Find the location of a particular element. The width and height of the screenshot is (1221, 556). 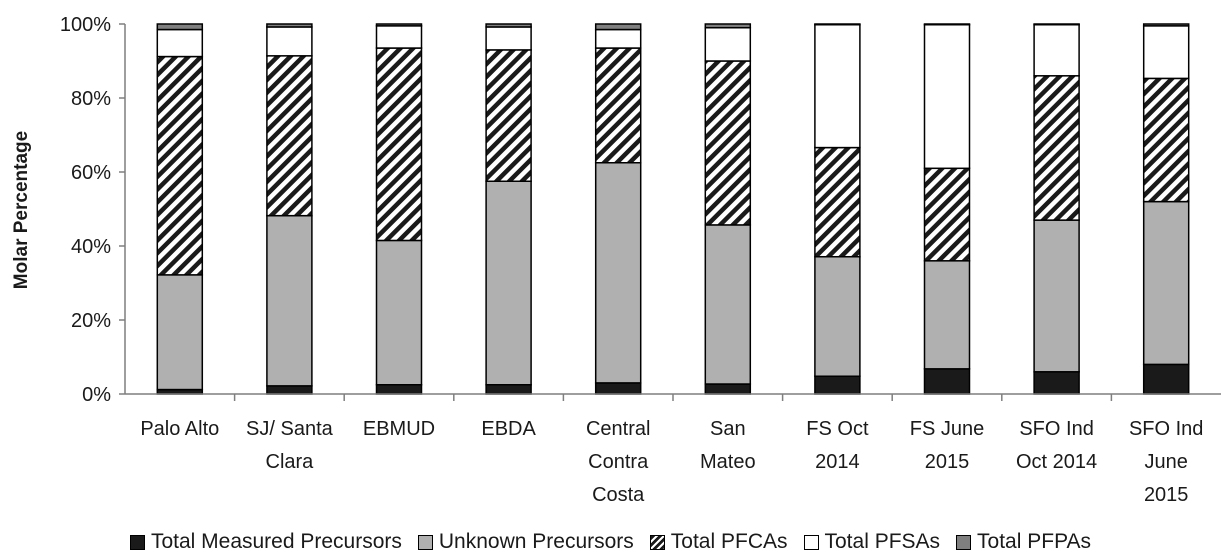

x-tick-label: SJ/ Santa Clara is located at coordinates (290, 445).